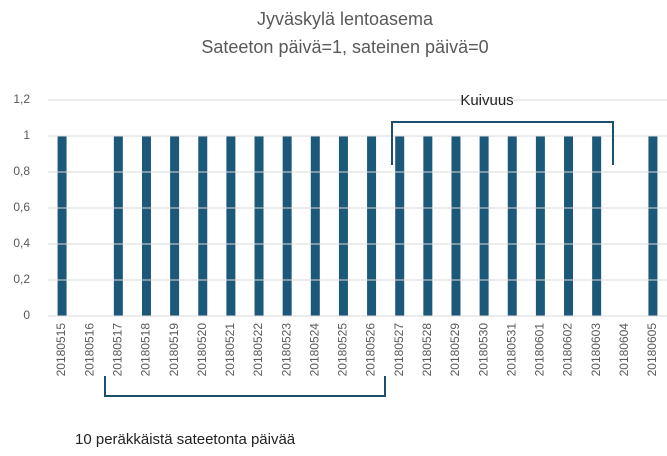 The image size is (667, 456). What do you see at coordinates (21, 279) in the screenshot?
I see `y-tick-label: 0,2` at bounding box center [21, 279].